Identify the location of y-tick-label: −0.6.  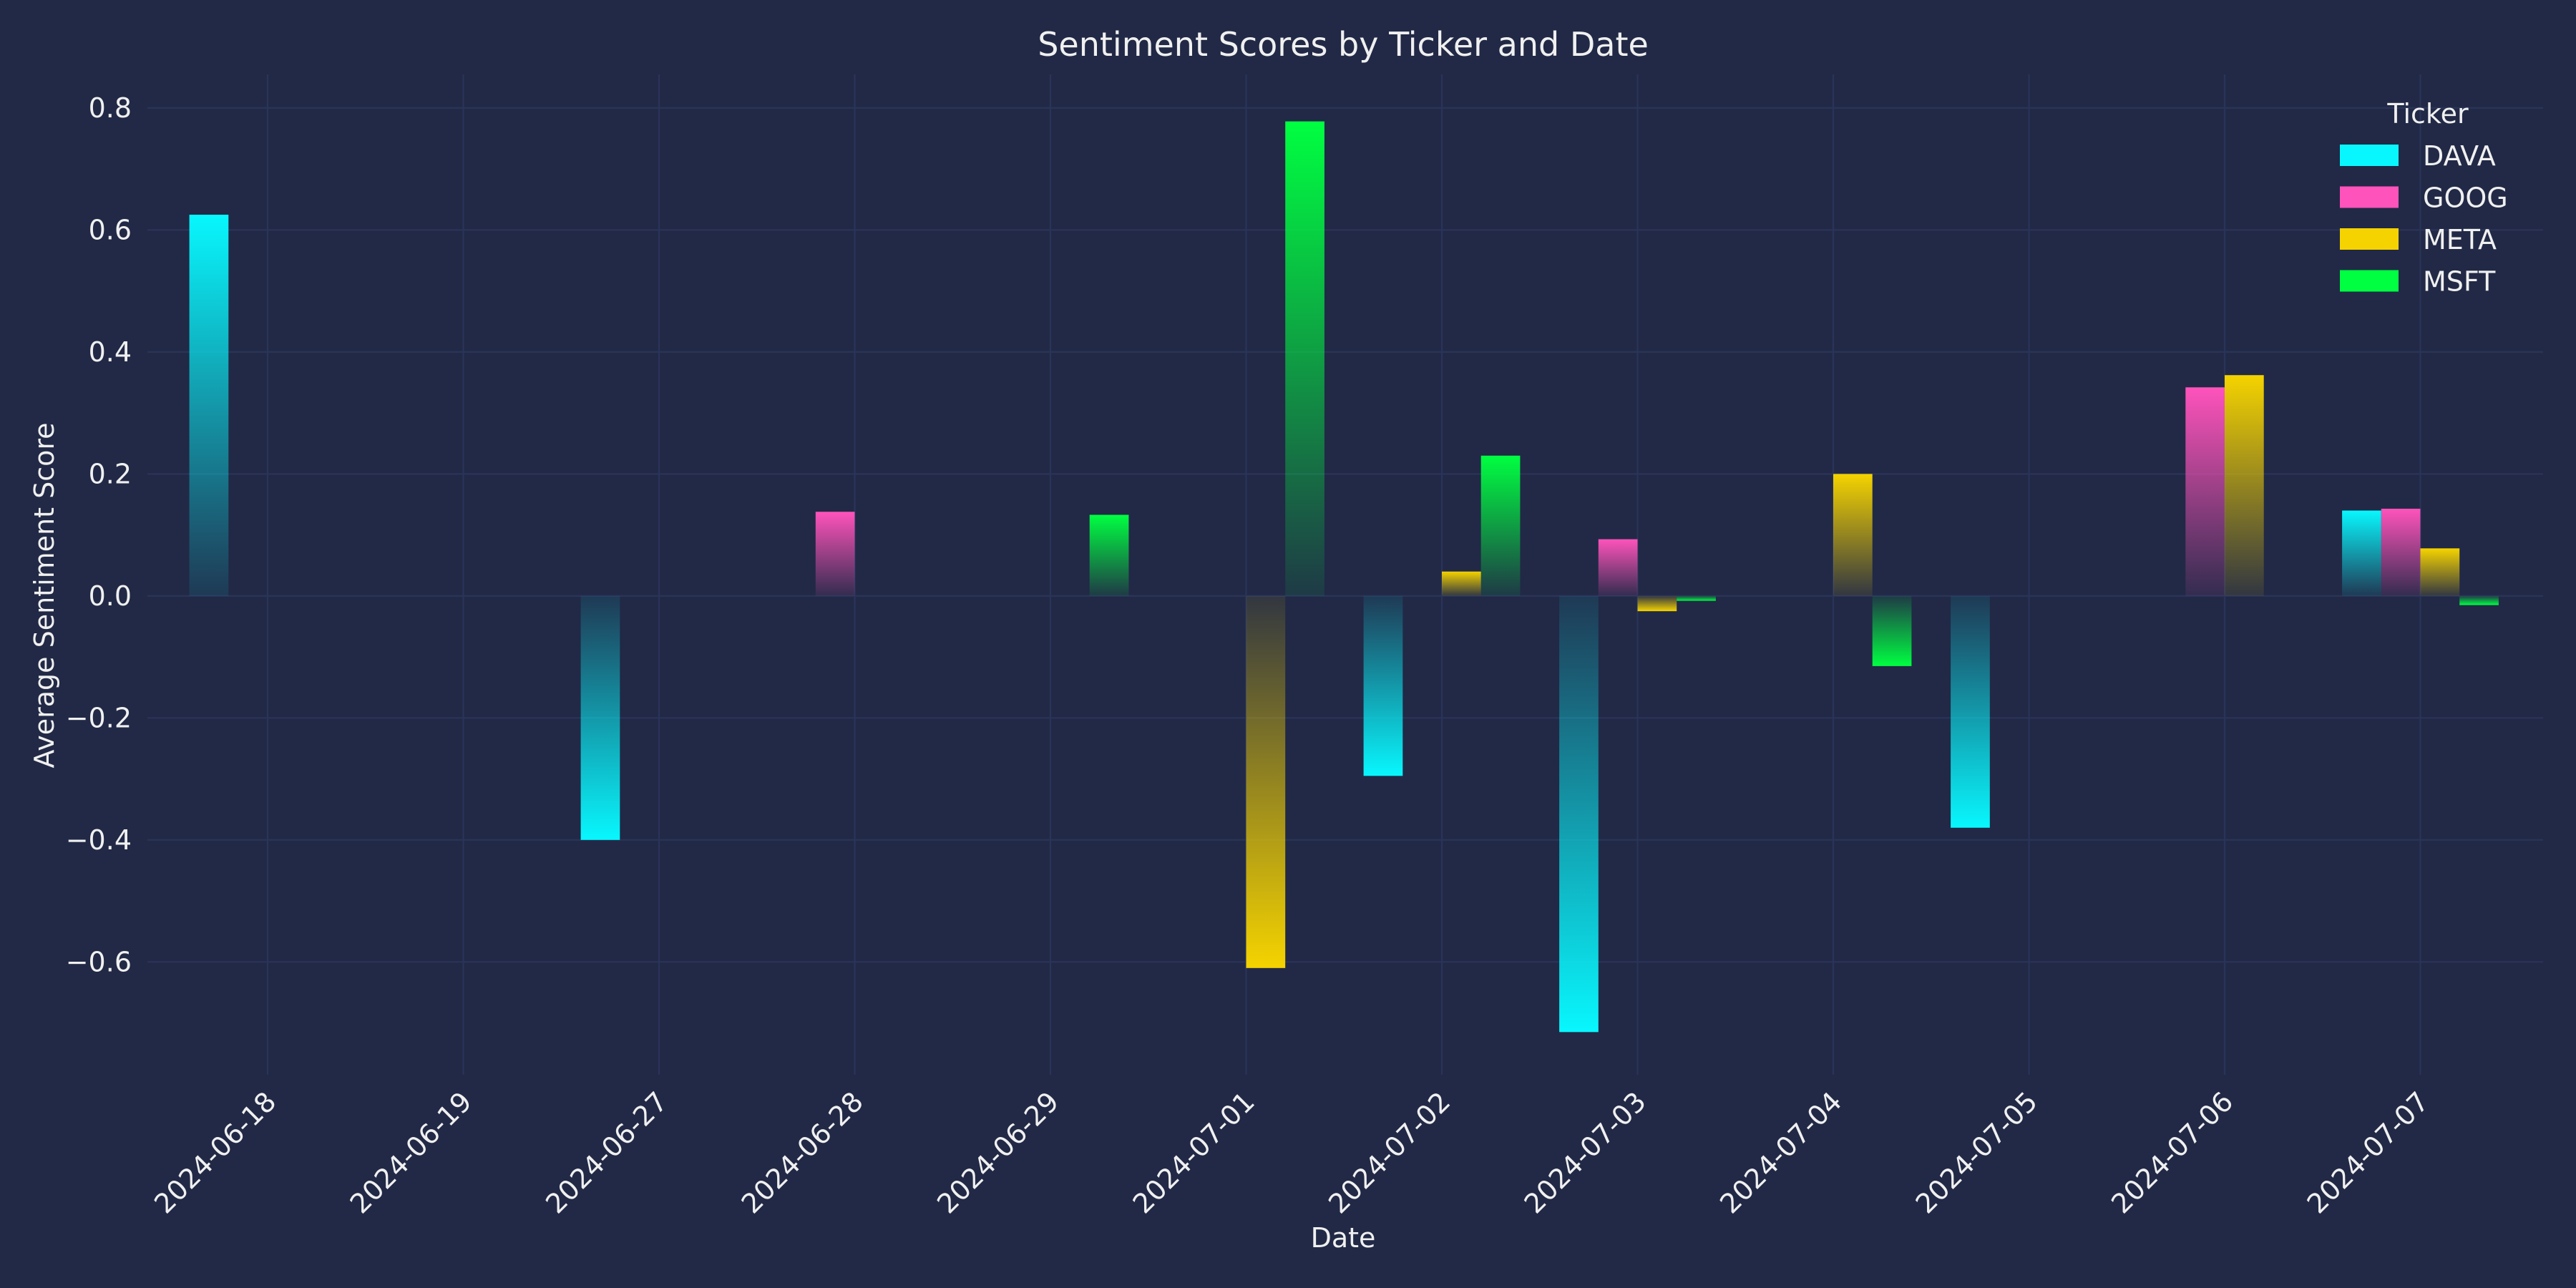
(99, 961).